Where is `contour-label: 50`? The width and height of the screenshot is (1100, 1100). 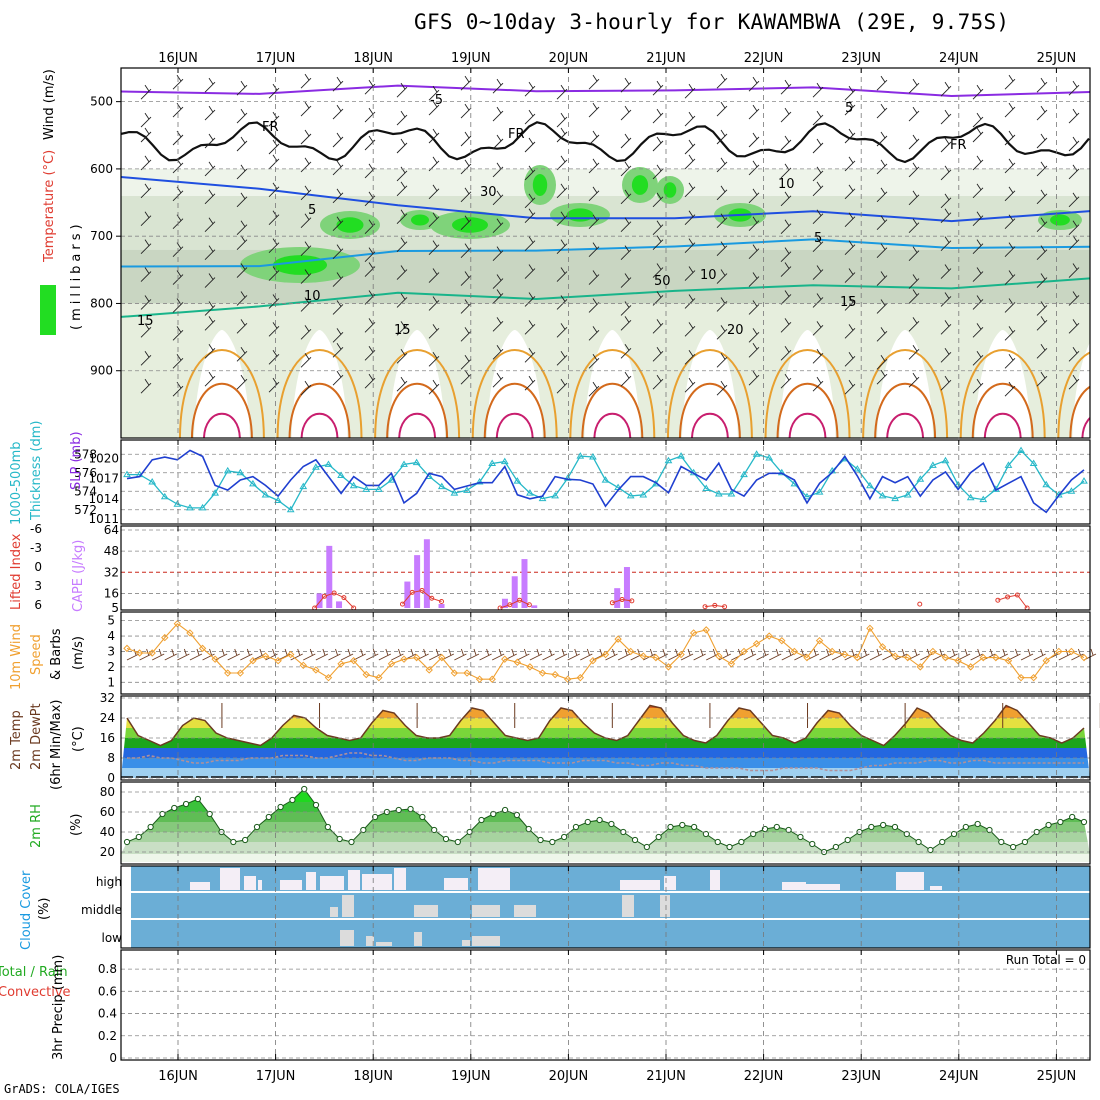
contour-label: 50 is located at coordinates (662, 281).